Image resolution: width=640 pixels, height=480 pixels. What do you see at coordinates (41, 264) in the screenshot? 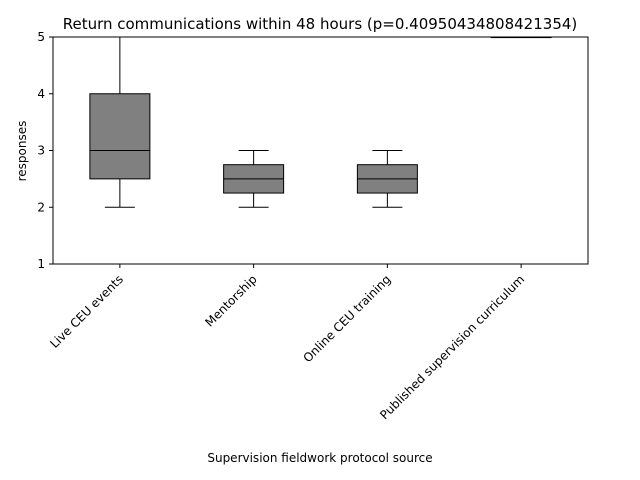
I see `y-tick-label: 1` at bounding box center [41, 264].